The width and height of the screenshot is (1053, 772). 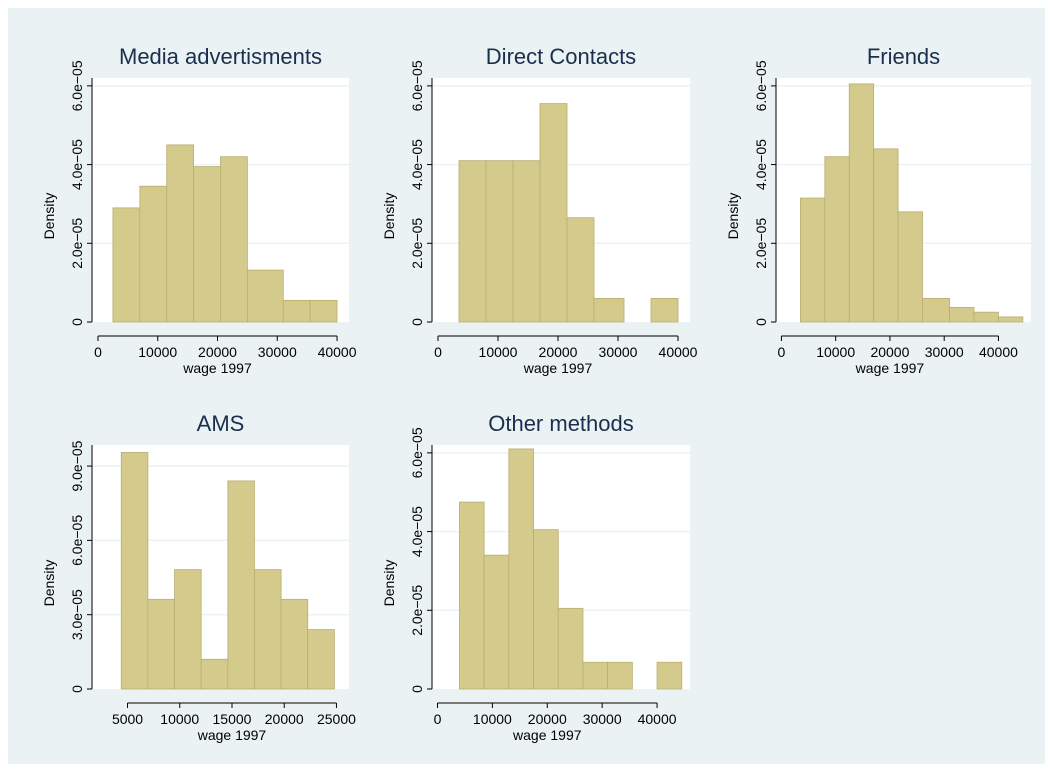 I want to click on x-tick-label: 15000, so click(x=232, y=719).